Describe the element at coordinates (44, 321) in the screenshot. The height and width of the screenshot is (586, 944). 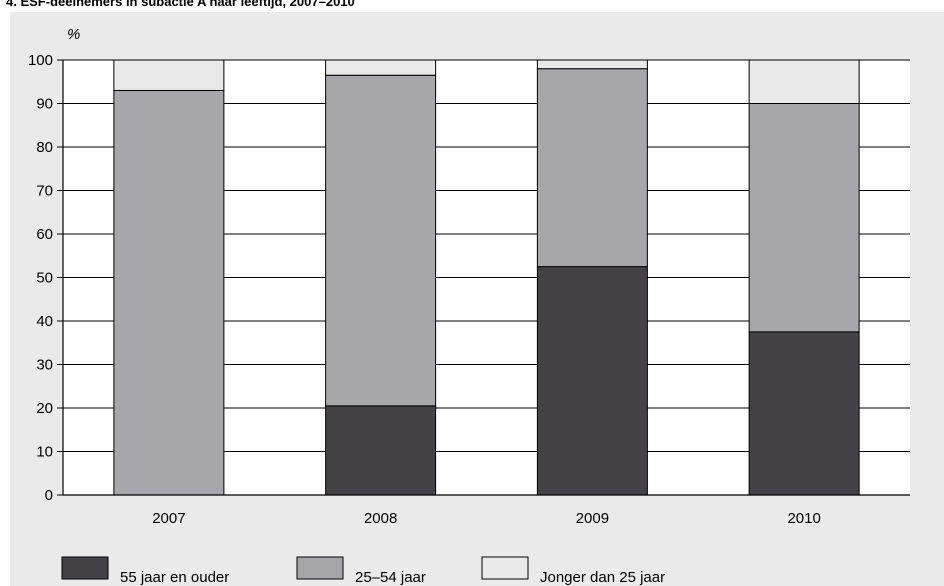
I see `y-tick-label-40: 40` at that location.